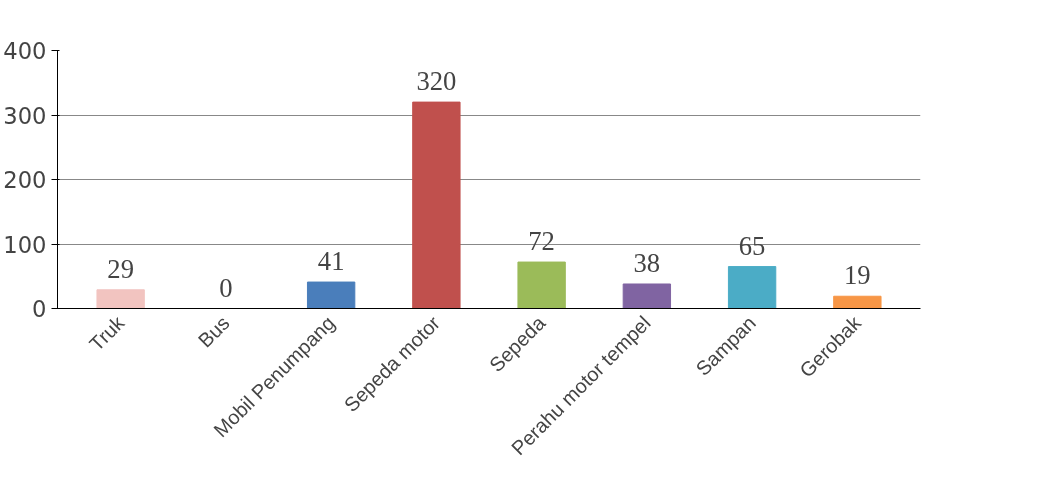  Describe the element at coordinates (436, 81) in the screenshot. I see `data-label: 320` at that location.